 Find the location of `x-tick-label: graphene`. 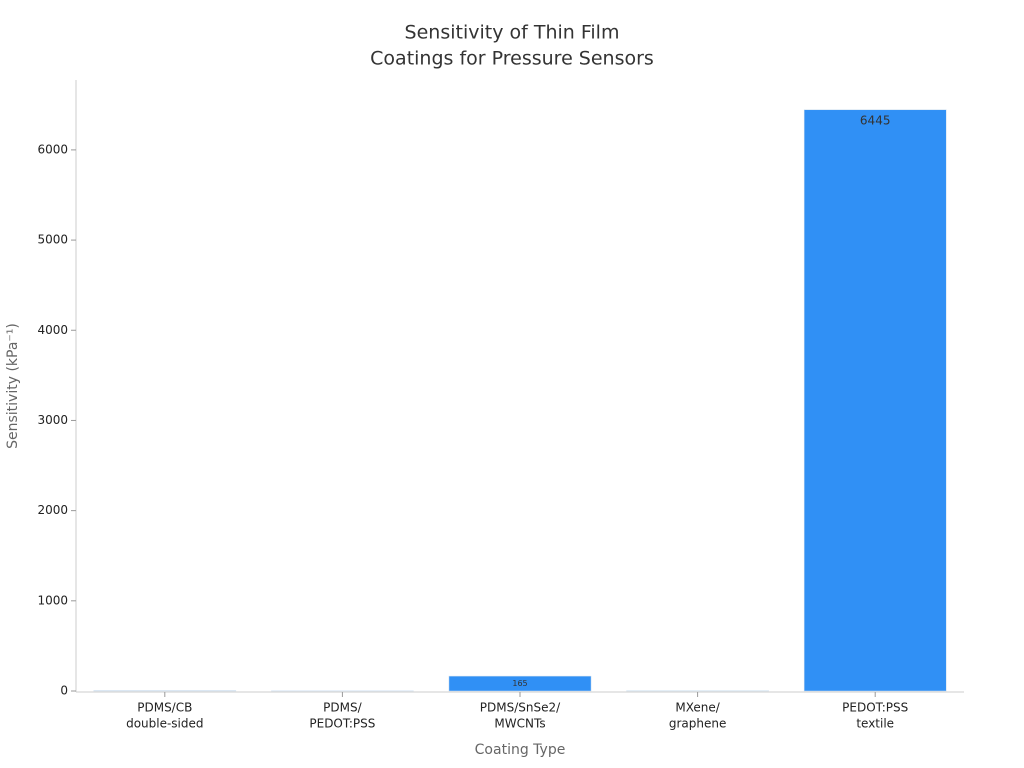

x-tick-label: graphene is located at coordinates (698, 724).